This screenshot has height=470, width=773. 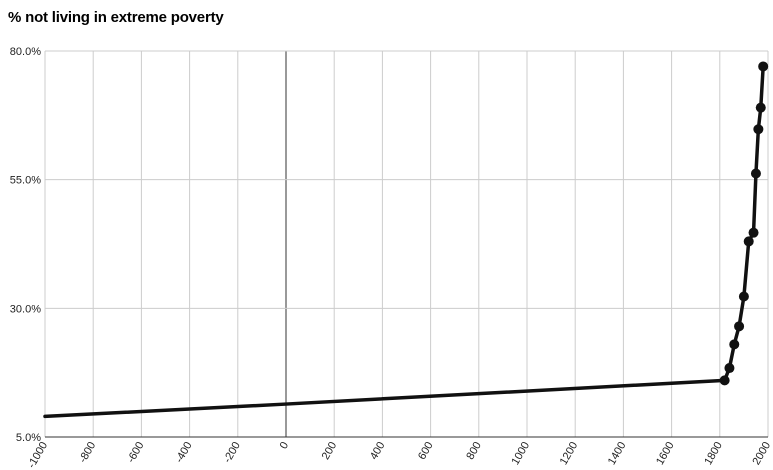 What do you see at coordinates (183, 452) in the screenshot?
I see `x-tick-label: -400` at bounding box center [183, 452].